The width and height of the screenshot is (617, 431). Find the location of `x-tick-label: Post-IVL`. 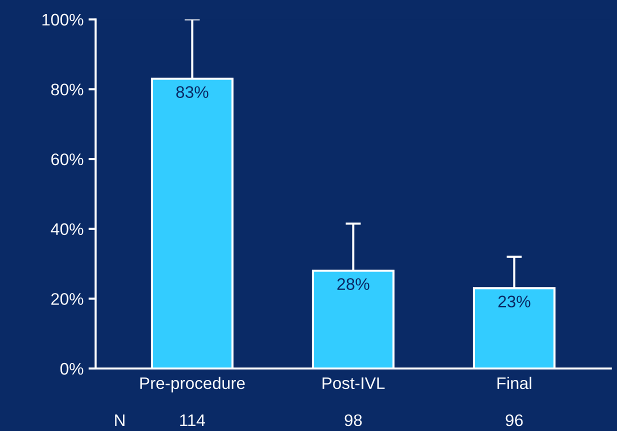

x-tick-label: Post-IVL is located at coordinates (353, 383).